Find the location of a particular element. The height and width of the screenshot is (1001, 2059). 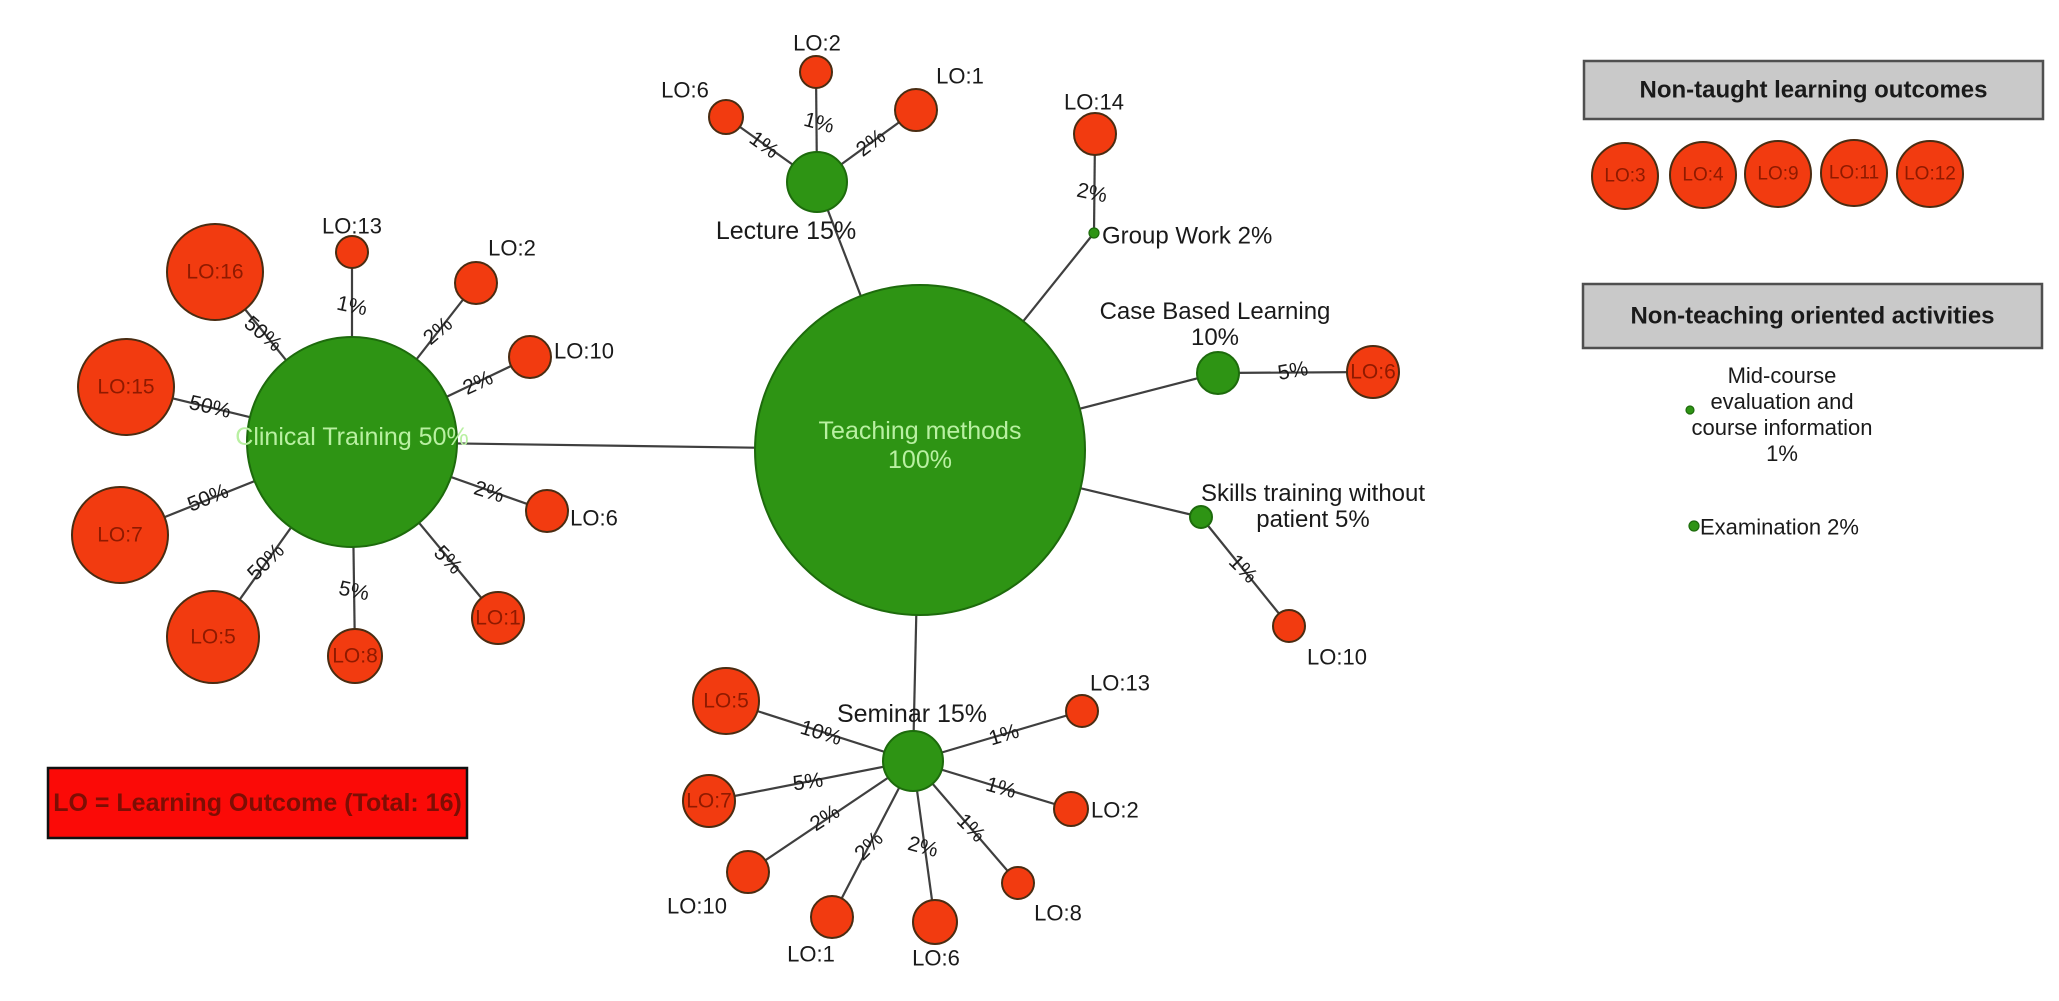

node-teaching-methods is located at coordinates (920, 450).